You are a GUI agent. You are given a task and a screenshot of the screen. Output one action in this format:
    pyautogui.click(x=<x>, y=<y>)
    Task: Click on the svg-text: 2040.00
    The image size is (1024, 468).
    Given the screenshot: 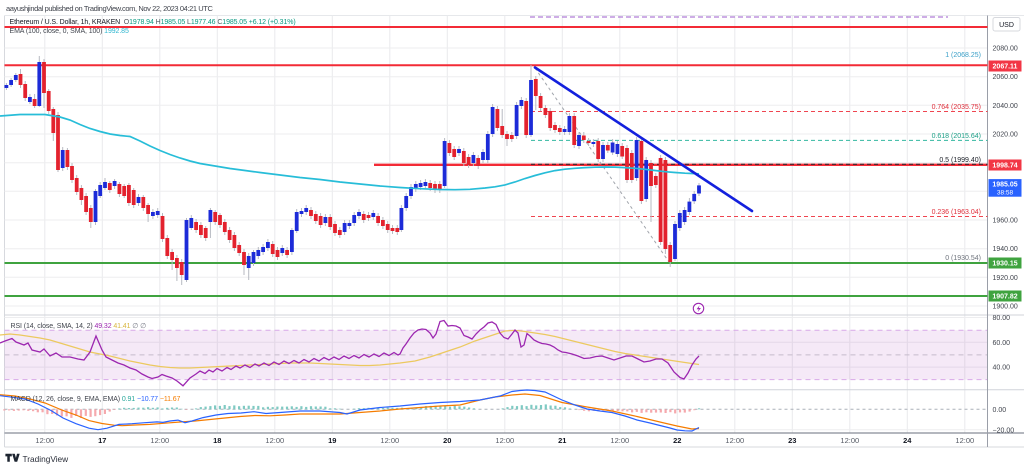 What is the action you would take?
    pyautogui.click(x=1005, y=106)
    